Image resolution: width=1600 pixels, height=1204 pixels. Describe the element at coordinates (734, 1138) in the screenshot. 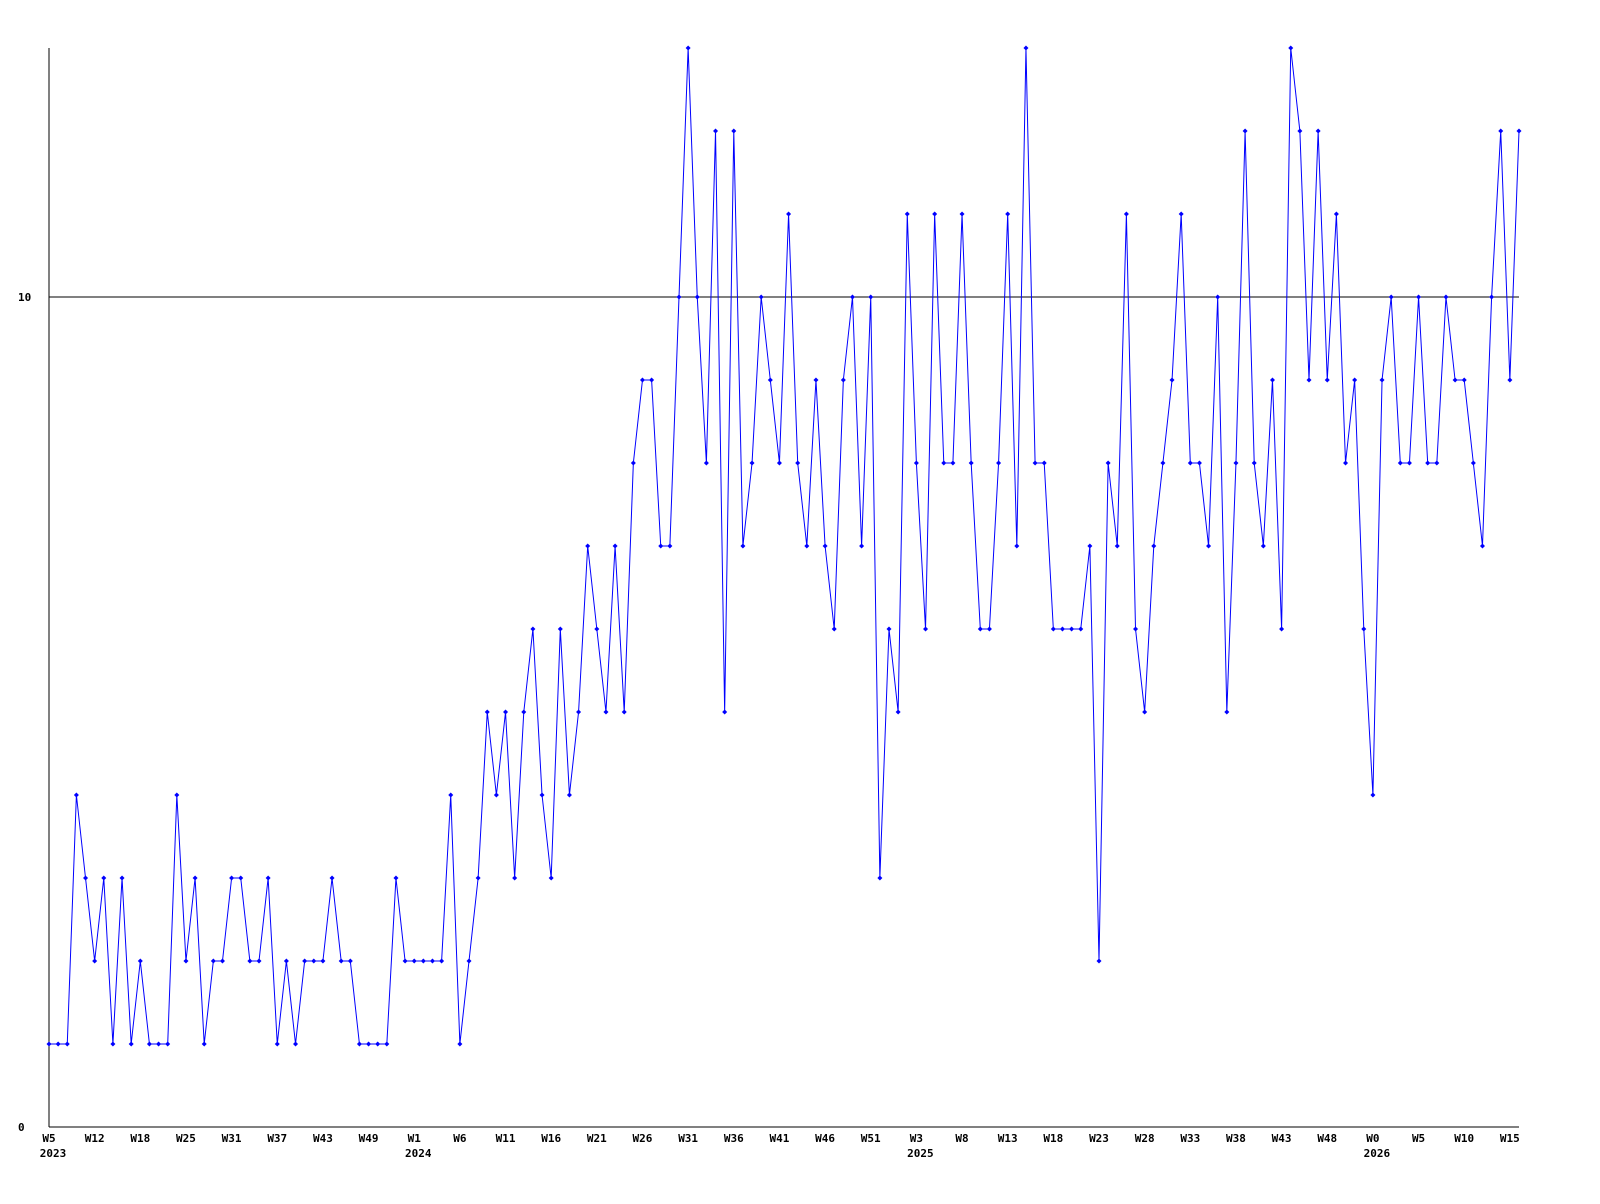

I see `x-tick-label: W36` at that location.